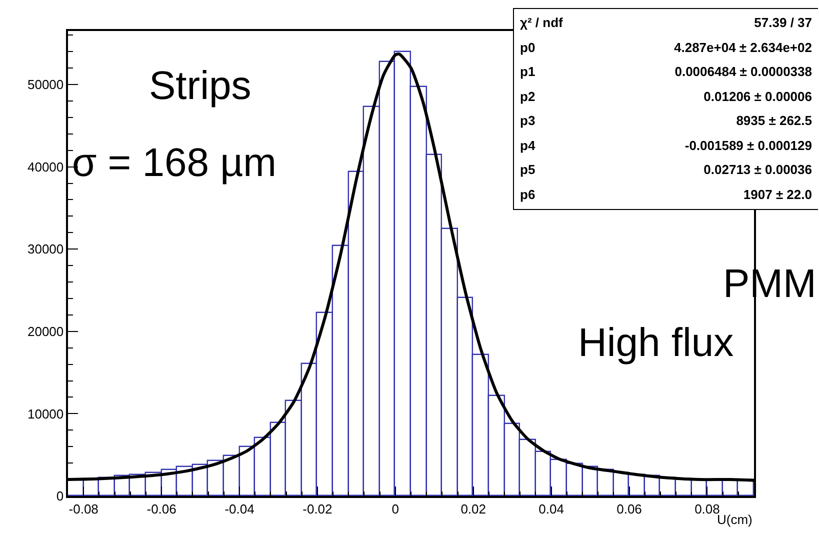  I want to click on annotation: 0.01206 ± 0.00006, so click(758, 97).